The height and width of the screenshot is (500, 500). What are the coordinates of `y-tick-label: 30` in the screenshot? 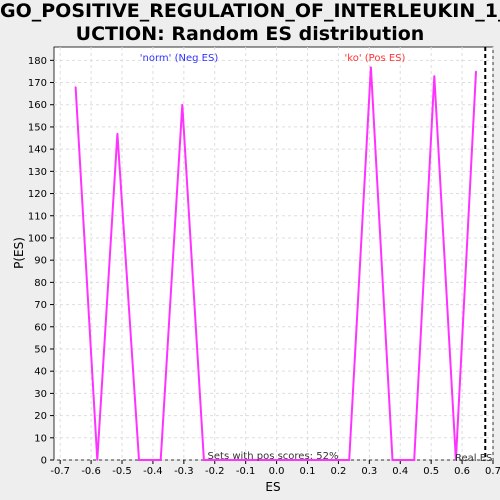 It's located at (40, 394).